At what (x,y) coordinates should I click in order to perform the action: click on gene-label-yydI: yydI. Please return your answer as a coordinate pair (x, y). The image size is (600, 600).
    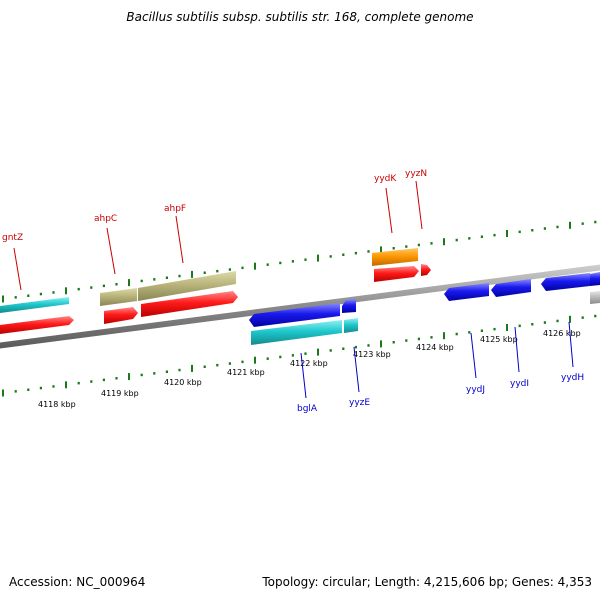
    Looking at the image, I should click on (519, 384).